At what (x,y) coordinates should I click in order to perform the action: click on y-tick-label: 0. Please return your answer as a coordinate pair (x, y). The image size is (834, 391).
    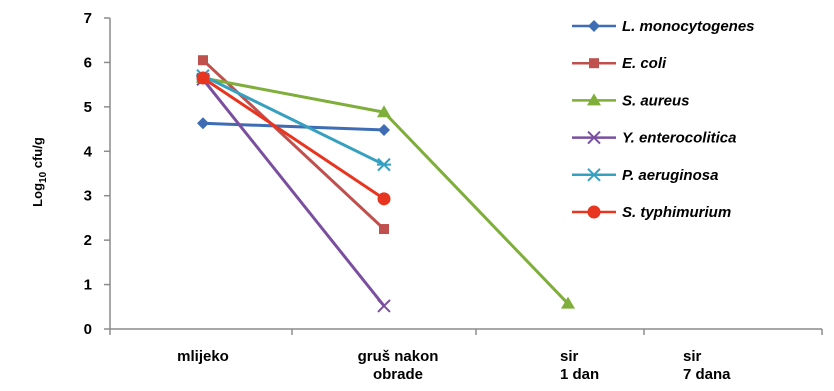
    Looking at the image, I should click on (88, 329).